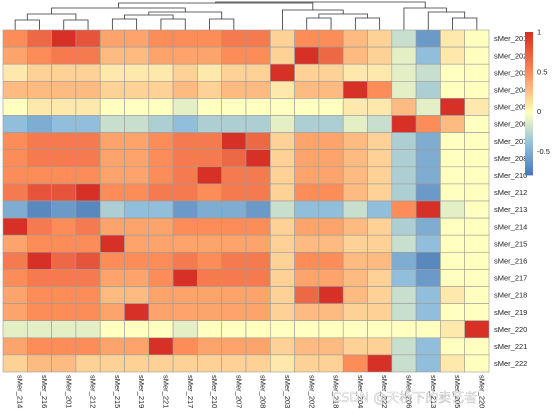 The image size is (554, 418). Describe the element at coordinates (510, 226) in the screenshot. I see `row-label-sMer_214: sMer_214` at that location.